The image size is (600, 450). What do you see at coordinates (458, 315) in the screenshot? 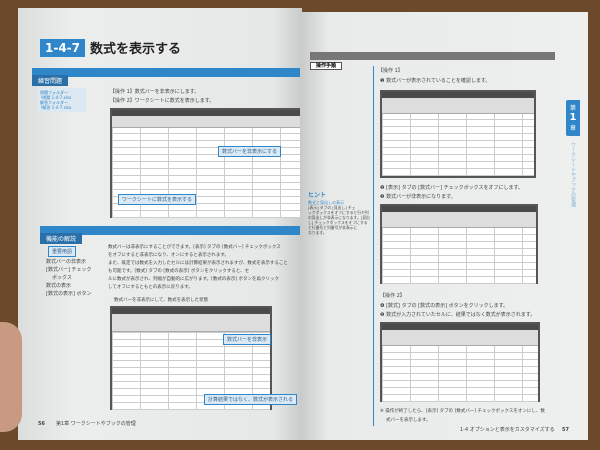
I see `step-5: ❺ 数式が入力されていたセルに、結果ではなく数式が表示されます。` at bounding box center [458, 315].